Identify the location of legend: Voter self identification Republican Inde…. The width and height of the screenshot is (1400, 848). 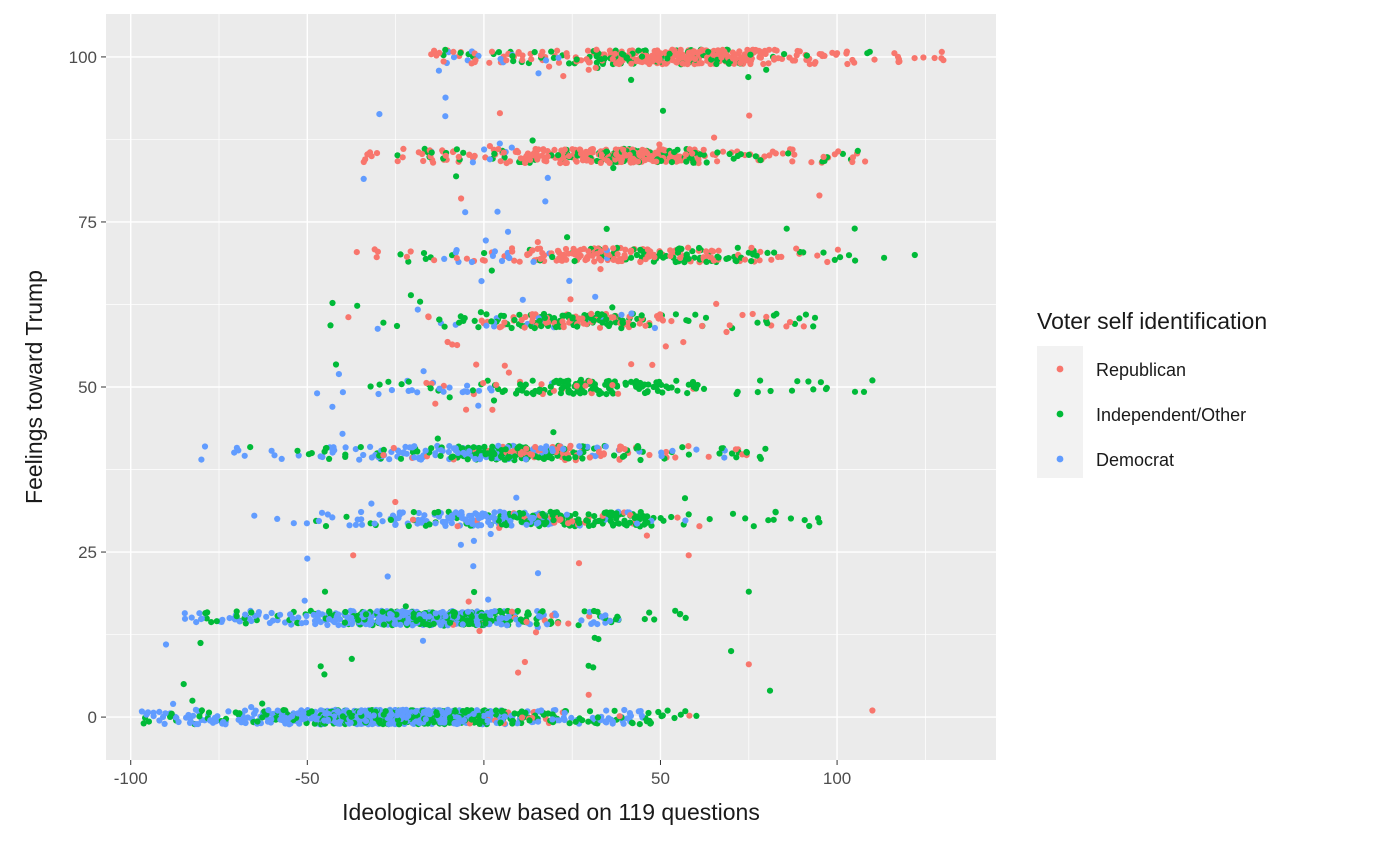
(1152, 393).